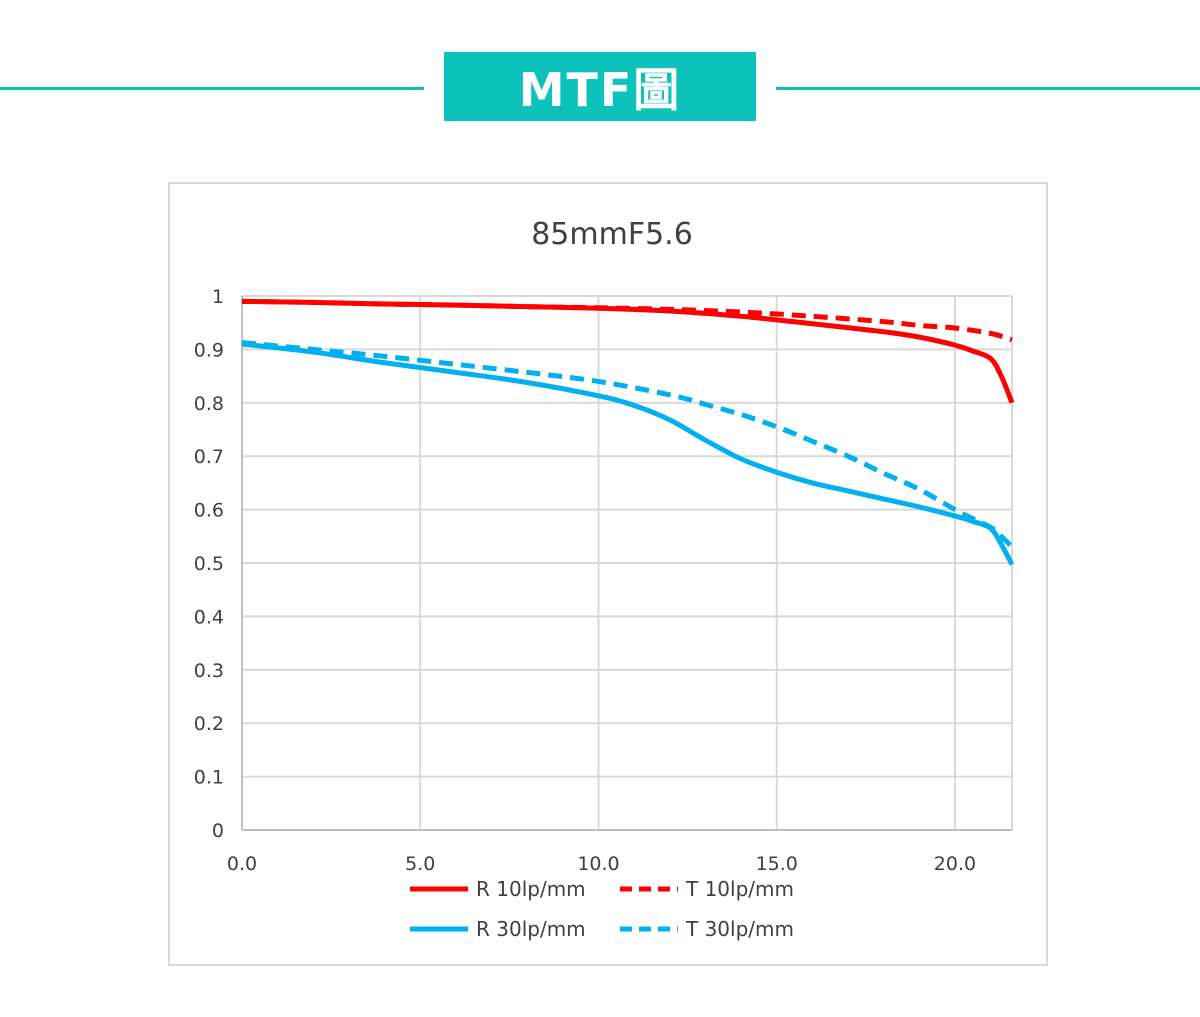  What do you see at coordinates (242, 864) in the screenshot?
I see `x-tick-label: 0.0` at bounding box center [242, 864].